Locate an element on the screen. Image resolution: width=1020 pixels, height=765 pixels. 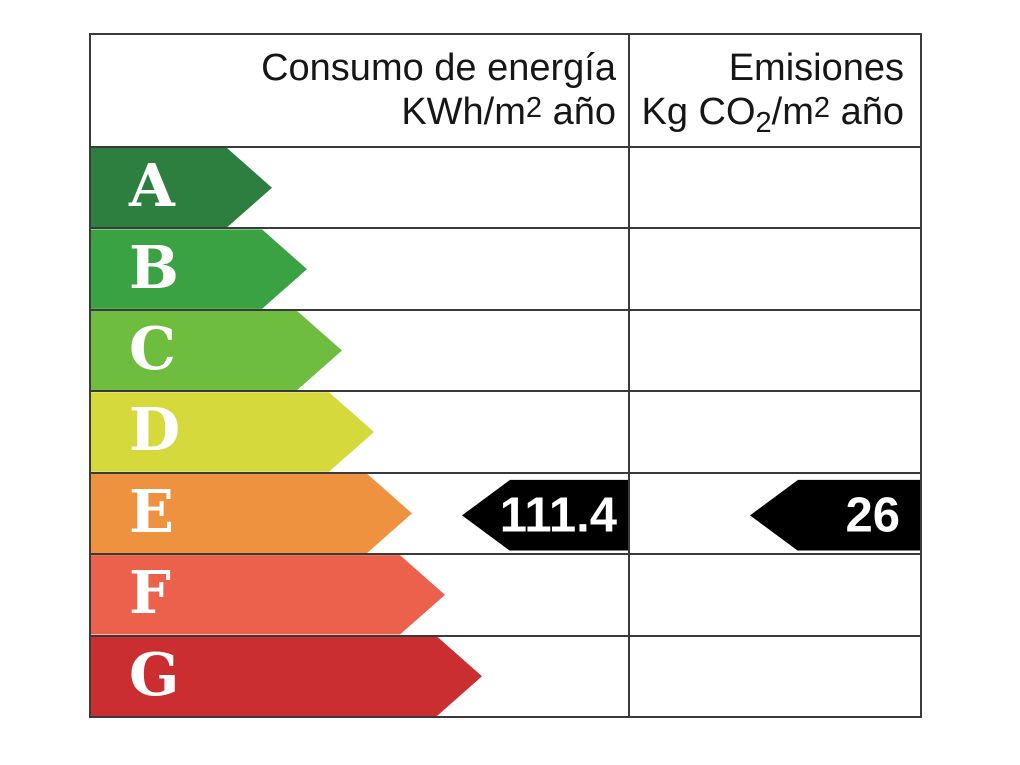
emissions-header-units: Kg CO2/m2 año is located at coordinates (772, 115).